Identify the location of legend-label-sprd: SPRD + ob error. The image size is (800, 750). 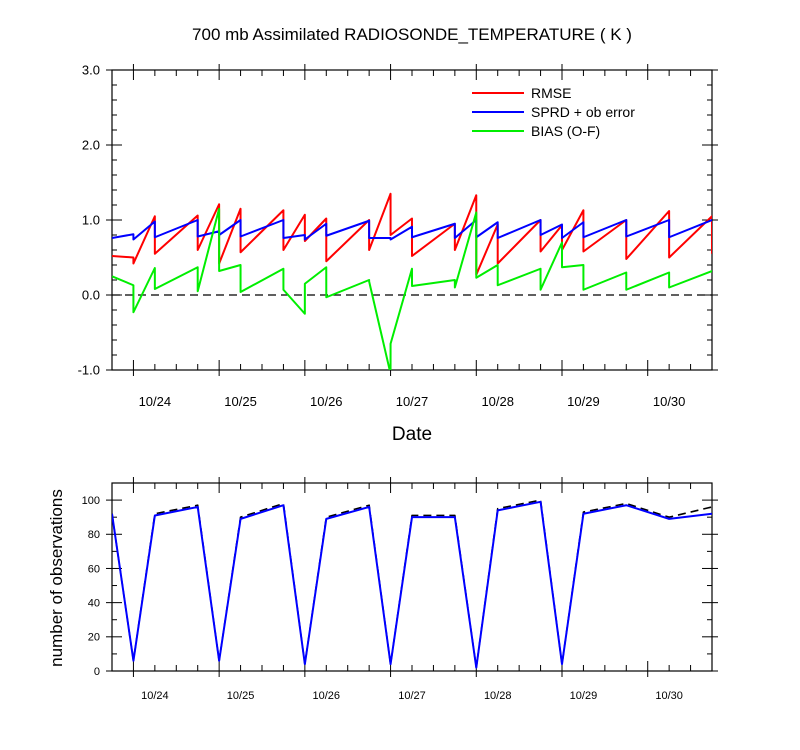
(583, 112).